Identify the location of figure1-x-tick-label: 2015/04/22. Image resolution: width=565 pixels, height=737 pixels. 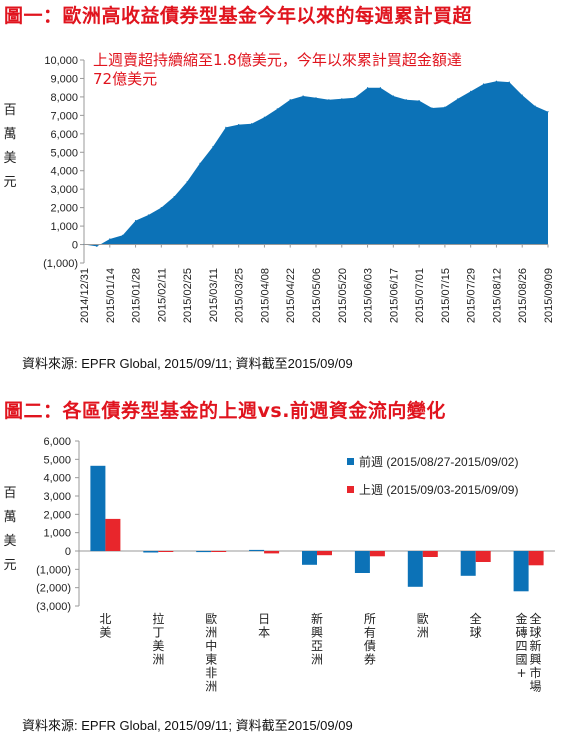
(291, 295).